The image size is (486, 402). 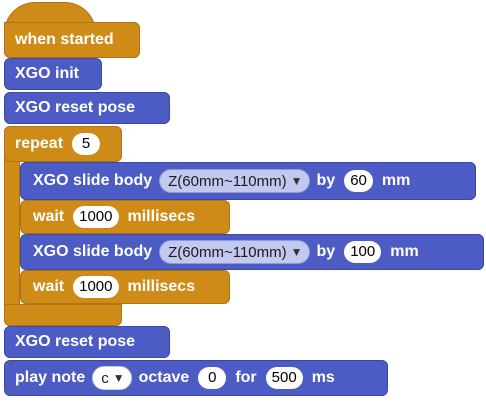 What do you see at coordinates (212, 378) in the screenshot?
I see `octave-input: 0` at bounding box center [212, 378].